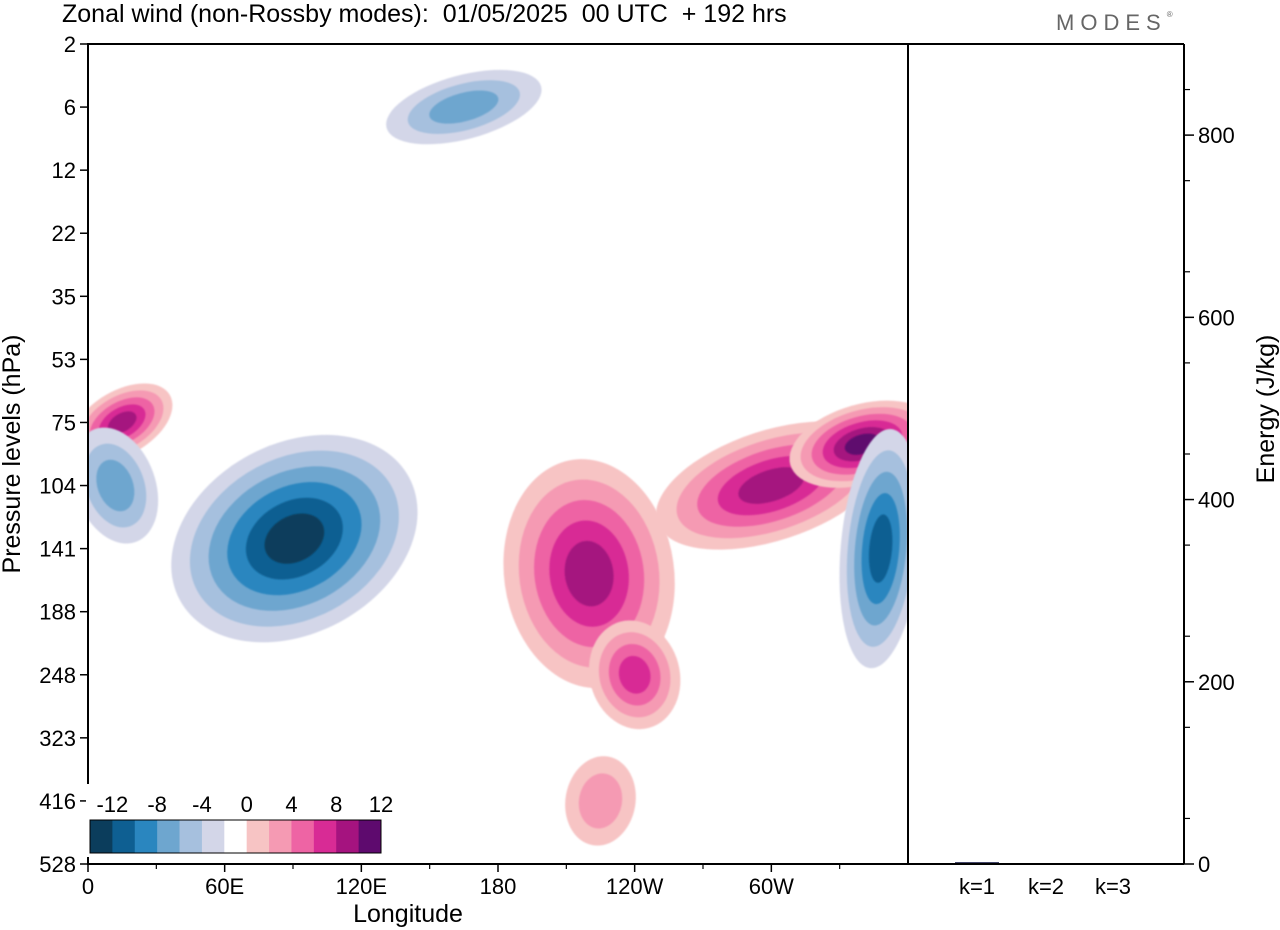 This screenshot has height=930, width=1280. What do you see at coordinates (157, 804) in the screenshot?
I see `colorbar-label: -8` at bounding box center [157, 804].